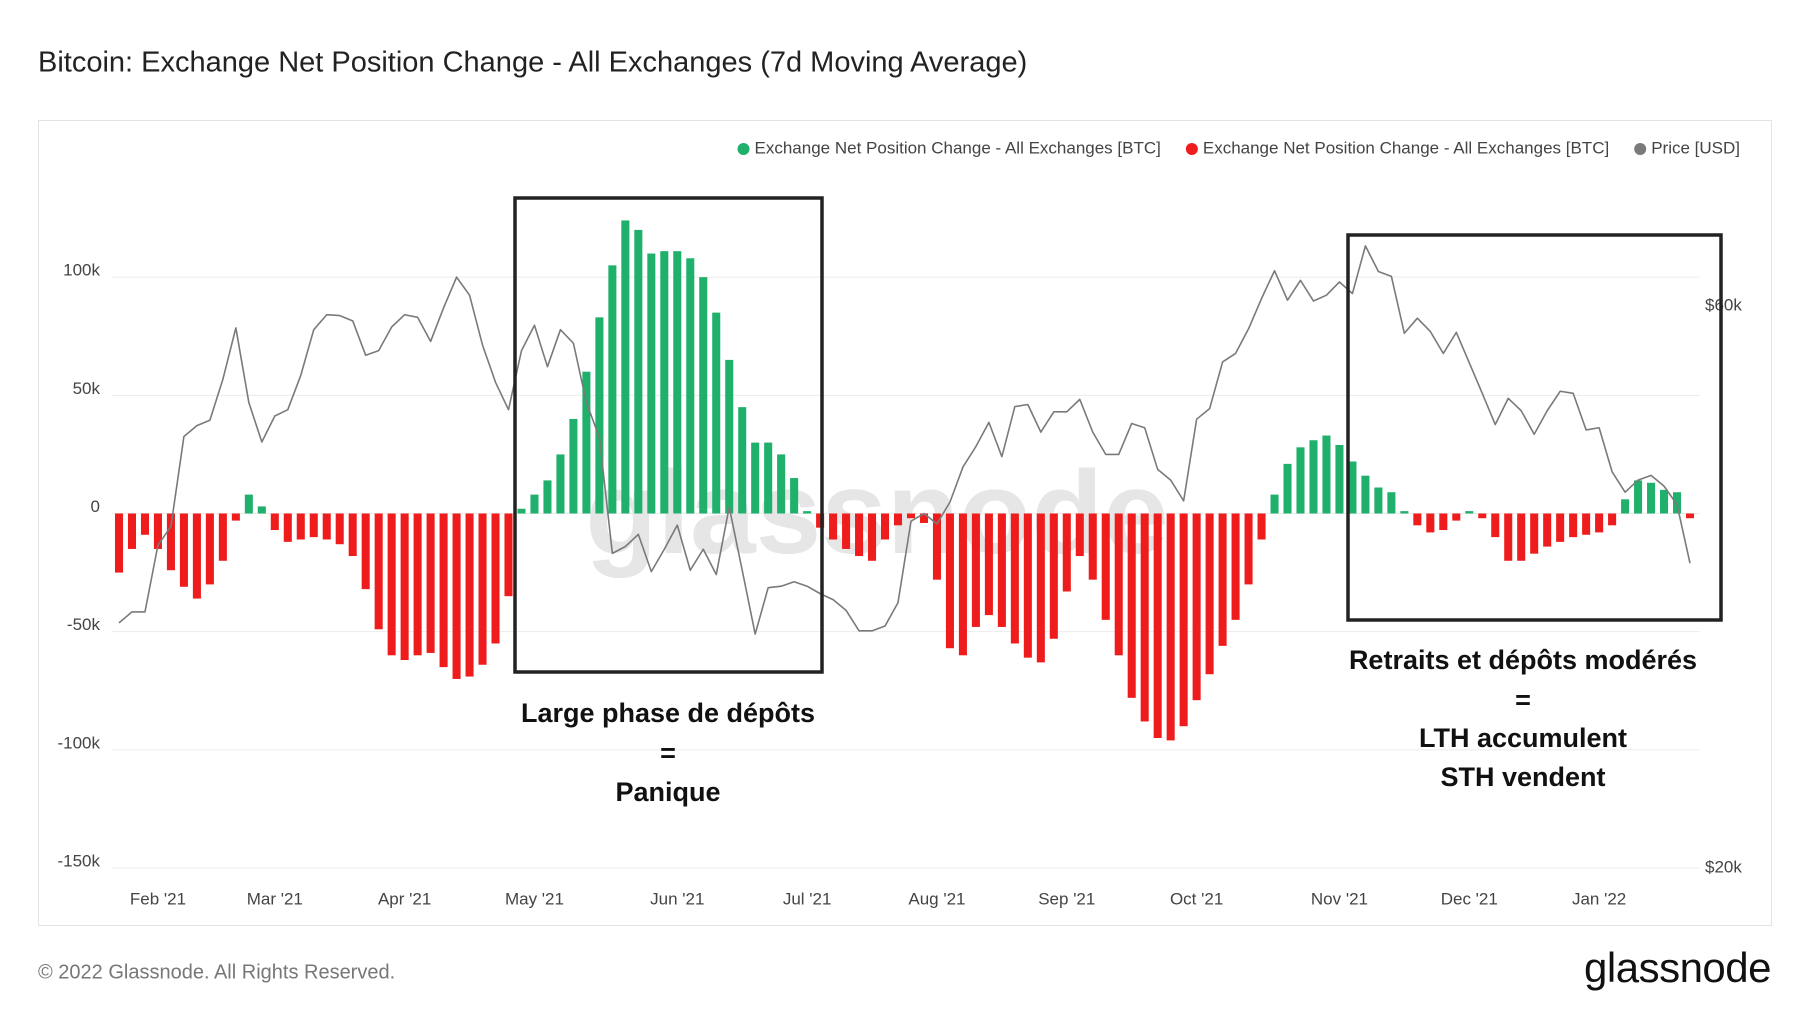 The height and width of the screenshot is (1013, 1800). I want to click on x-tick-label: Sep '21, so click(1066, 898).